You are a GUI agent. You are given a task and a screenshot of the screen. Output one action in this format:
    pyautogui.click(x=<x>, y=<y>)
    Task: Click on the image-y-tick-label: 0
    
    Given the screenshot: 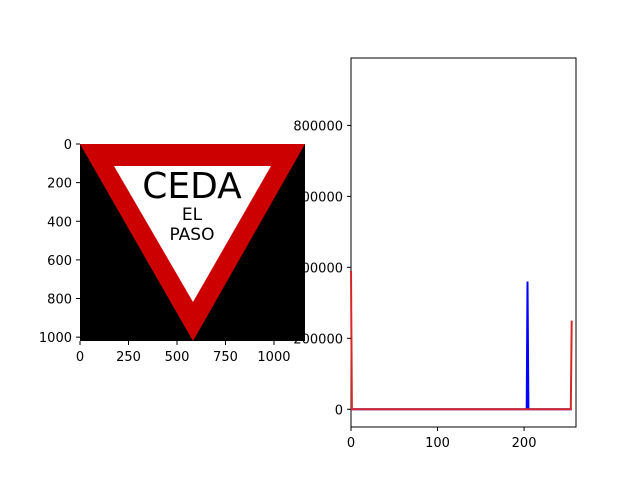 What is the action you would take?
    pyautogui.click(x=68, y=145)
    